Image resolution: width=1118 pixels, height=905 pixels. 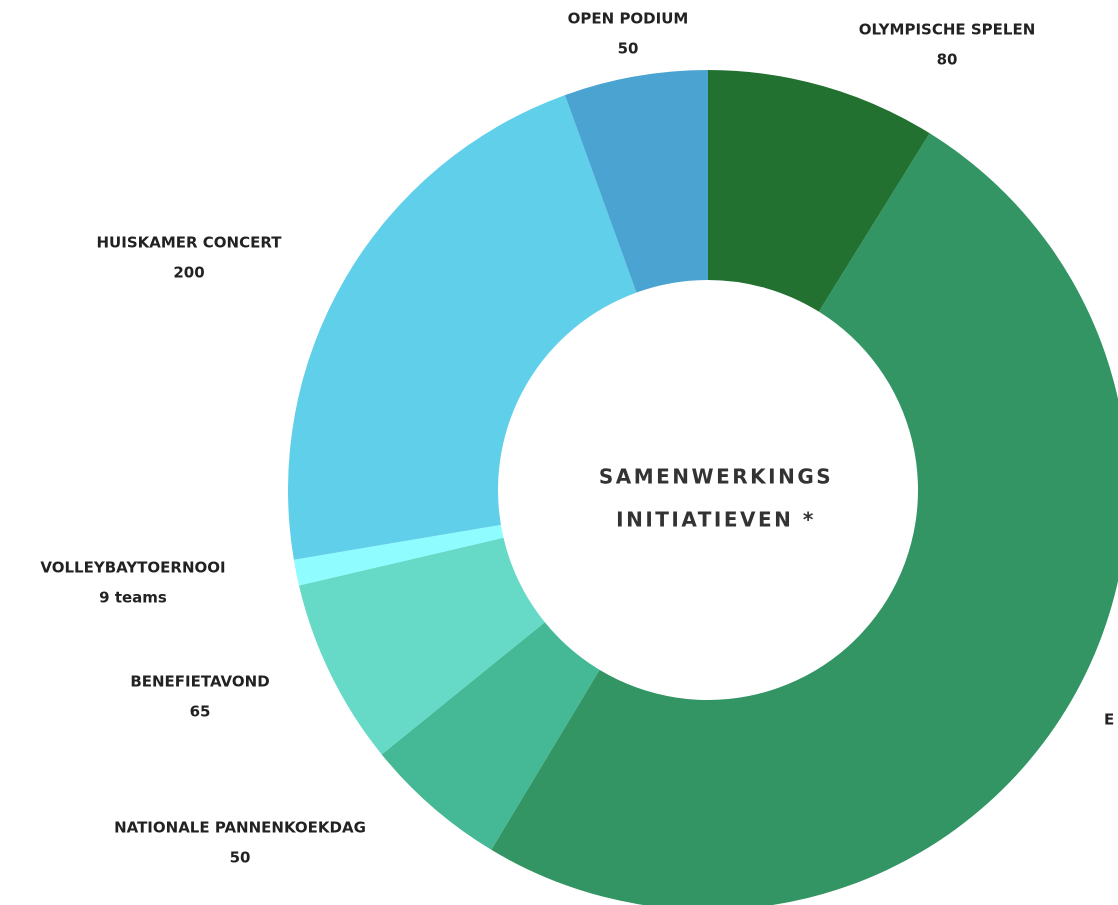 What do you see at coordinates (716, 520) in the screenshot?
I see `center-label: INITIATIEVEN *` at bounding box center [716, 520].